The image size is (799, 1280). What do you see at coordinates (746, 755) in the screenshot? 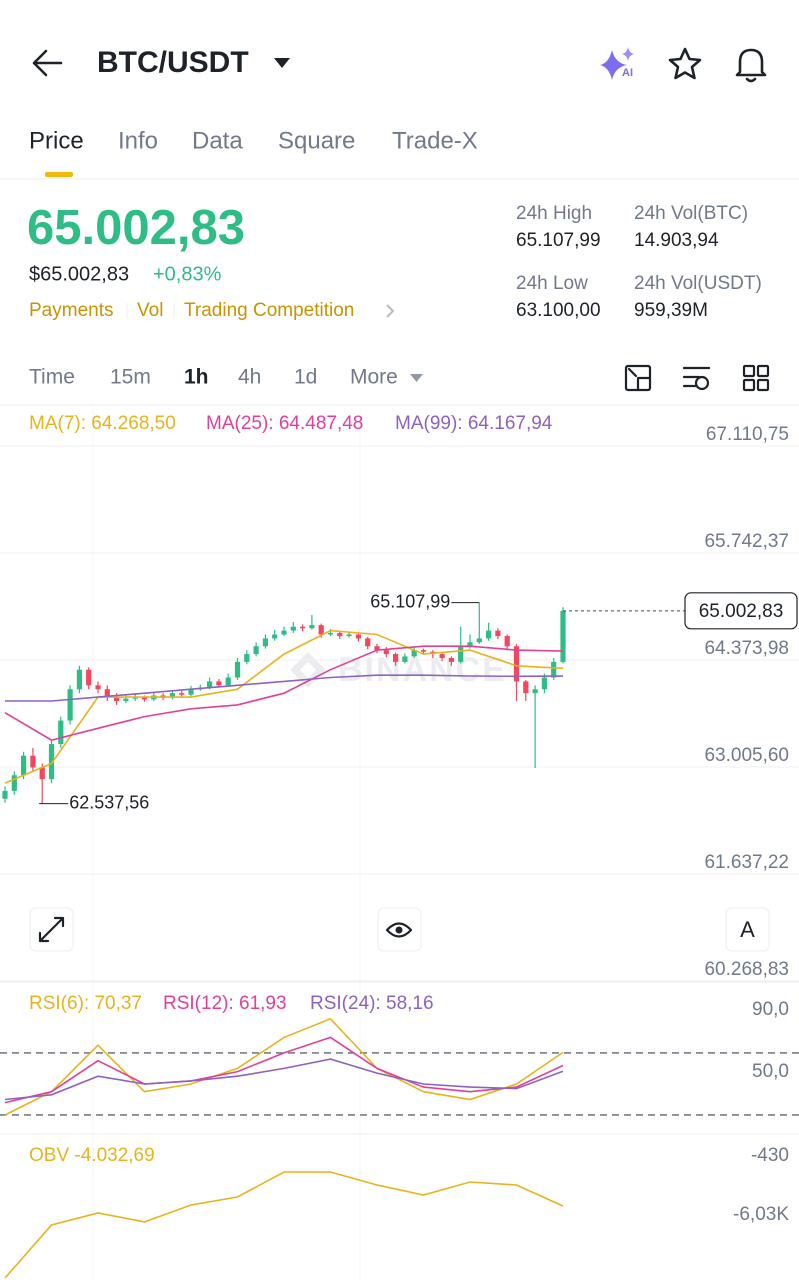
I see `y-tick-label: 63.005,60` at bounding box center [746, 755].